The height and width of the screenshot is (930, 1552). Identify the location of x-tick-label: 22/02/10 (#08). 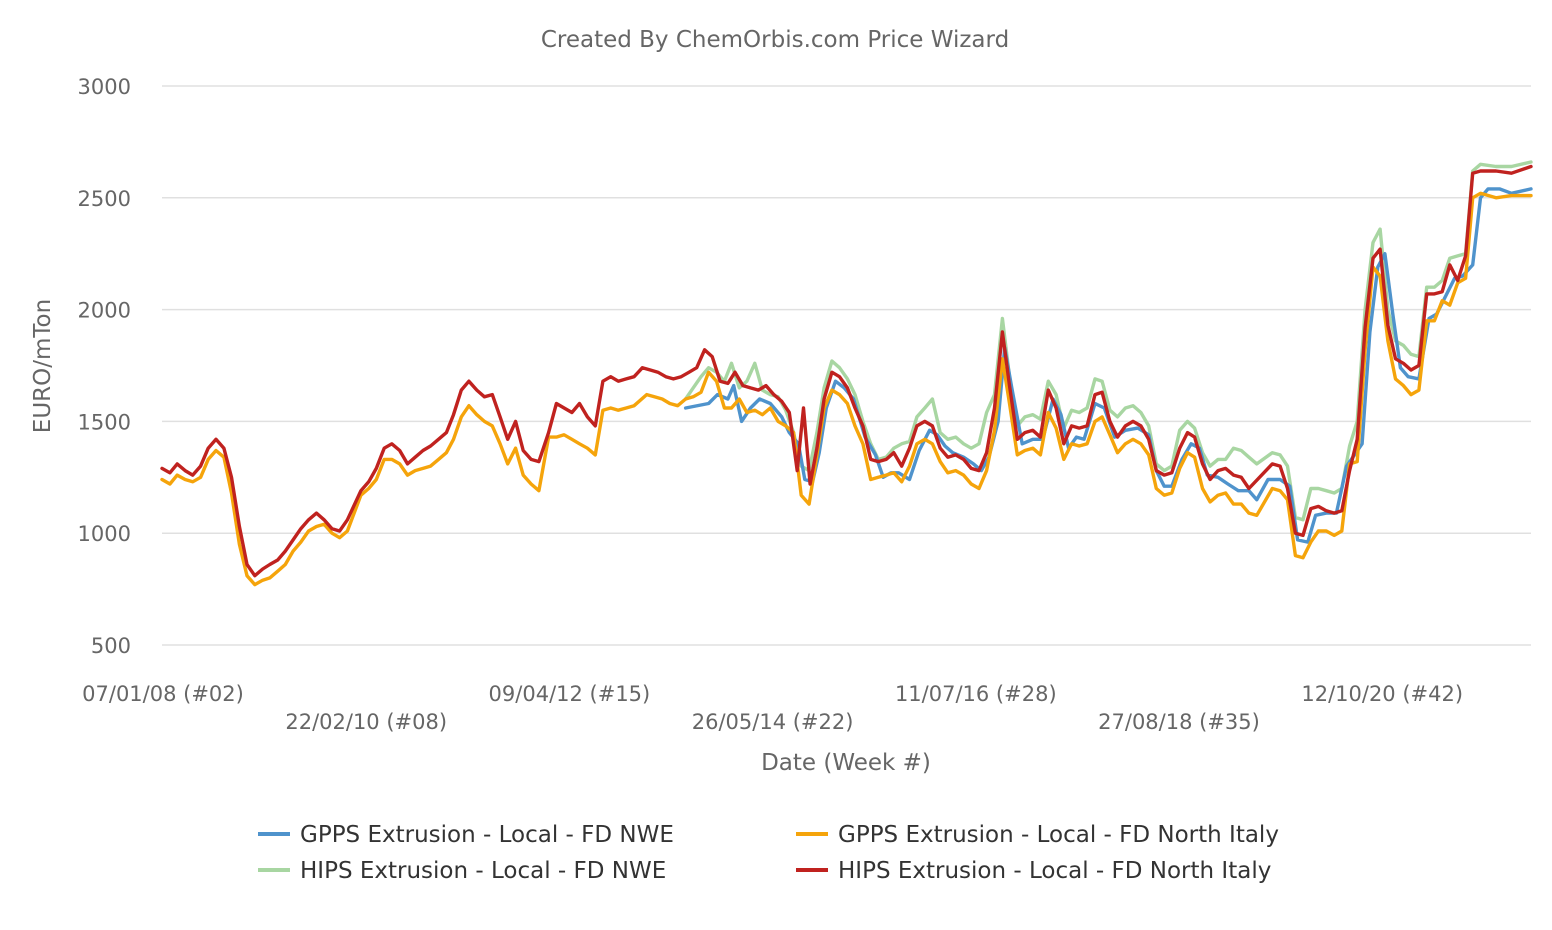
(366, 722).